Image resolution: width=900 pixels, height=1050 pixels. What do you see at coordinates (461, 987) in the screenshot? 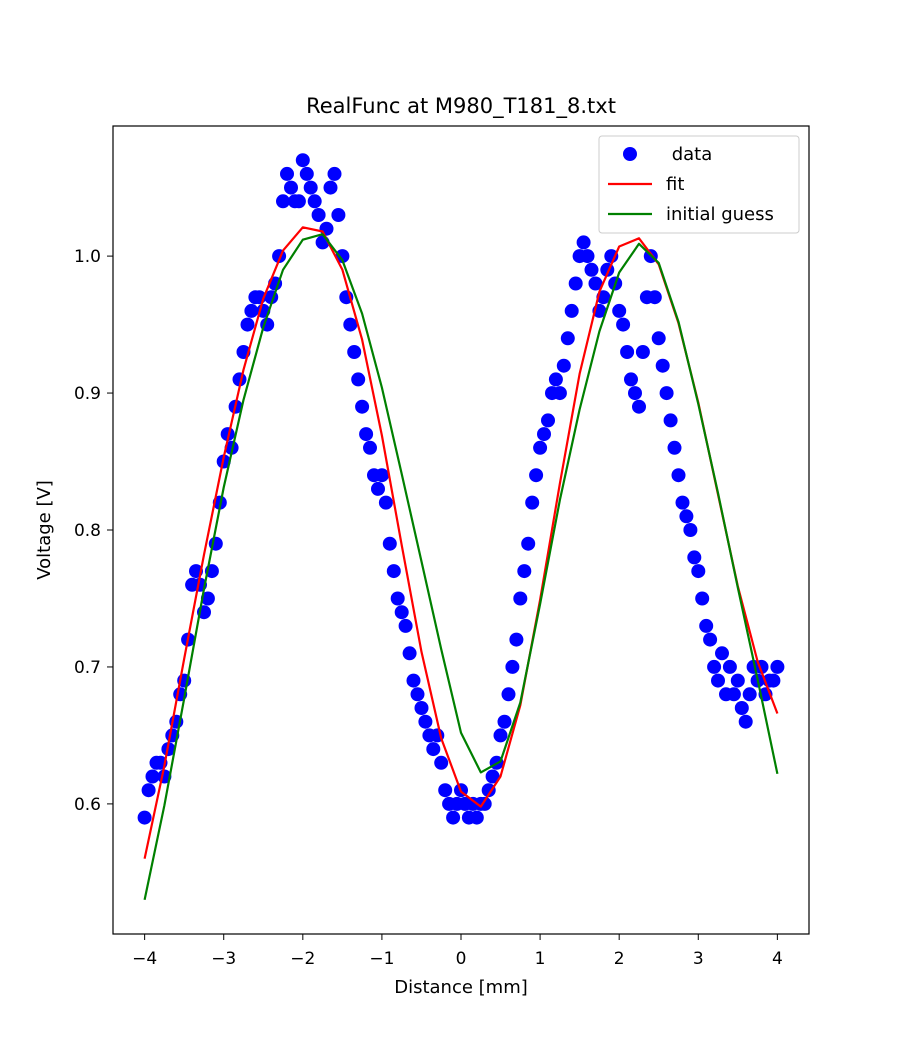
I see `x-axis-label: Distance [mm]` at bounding box center [461, 987].